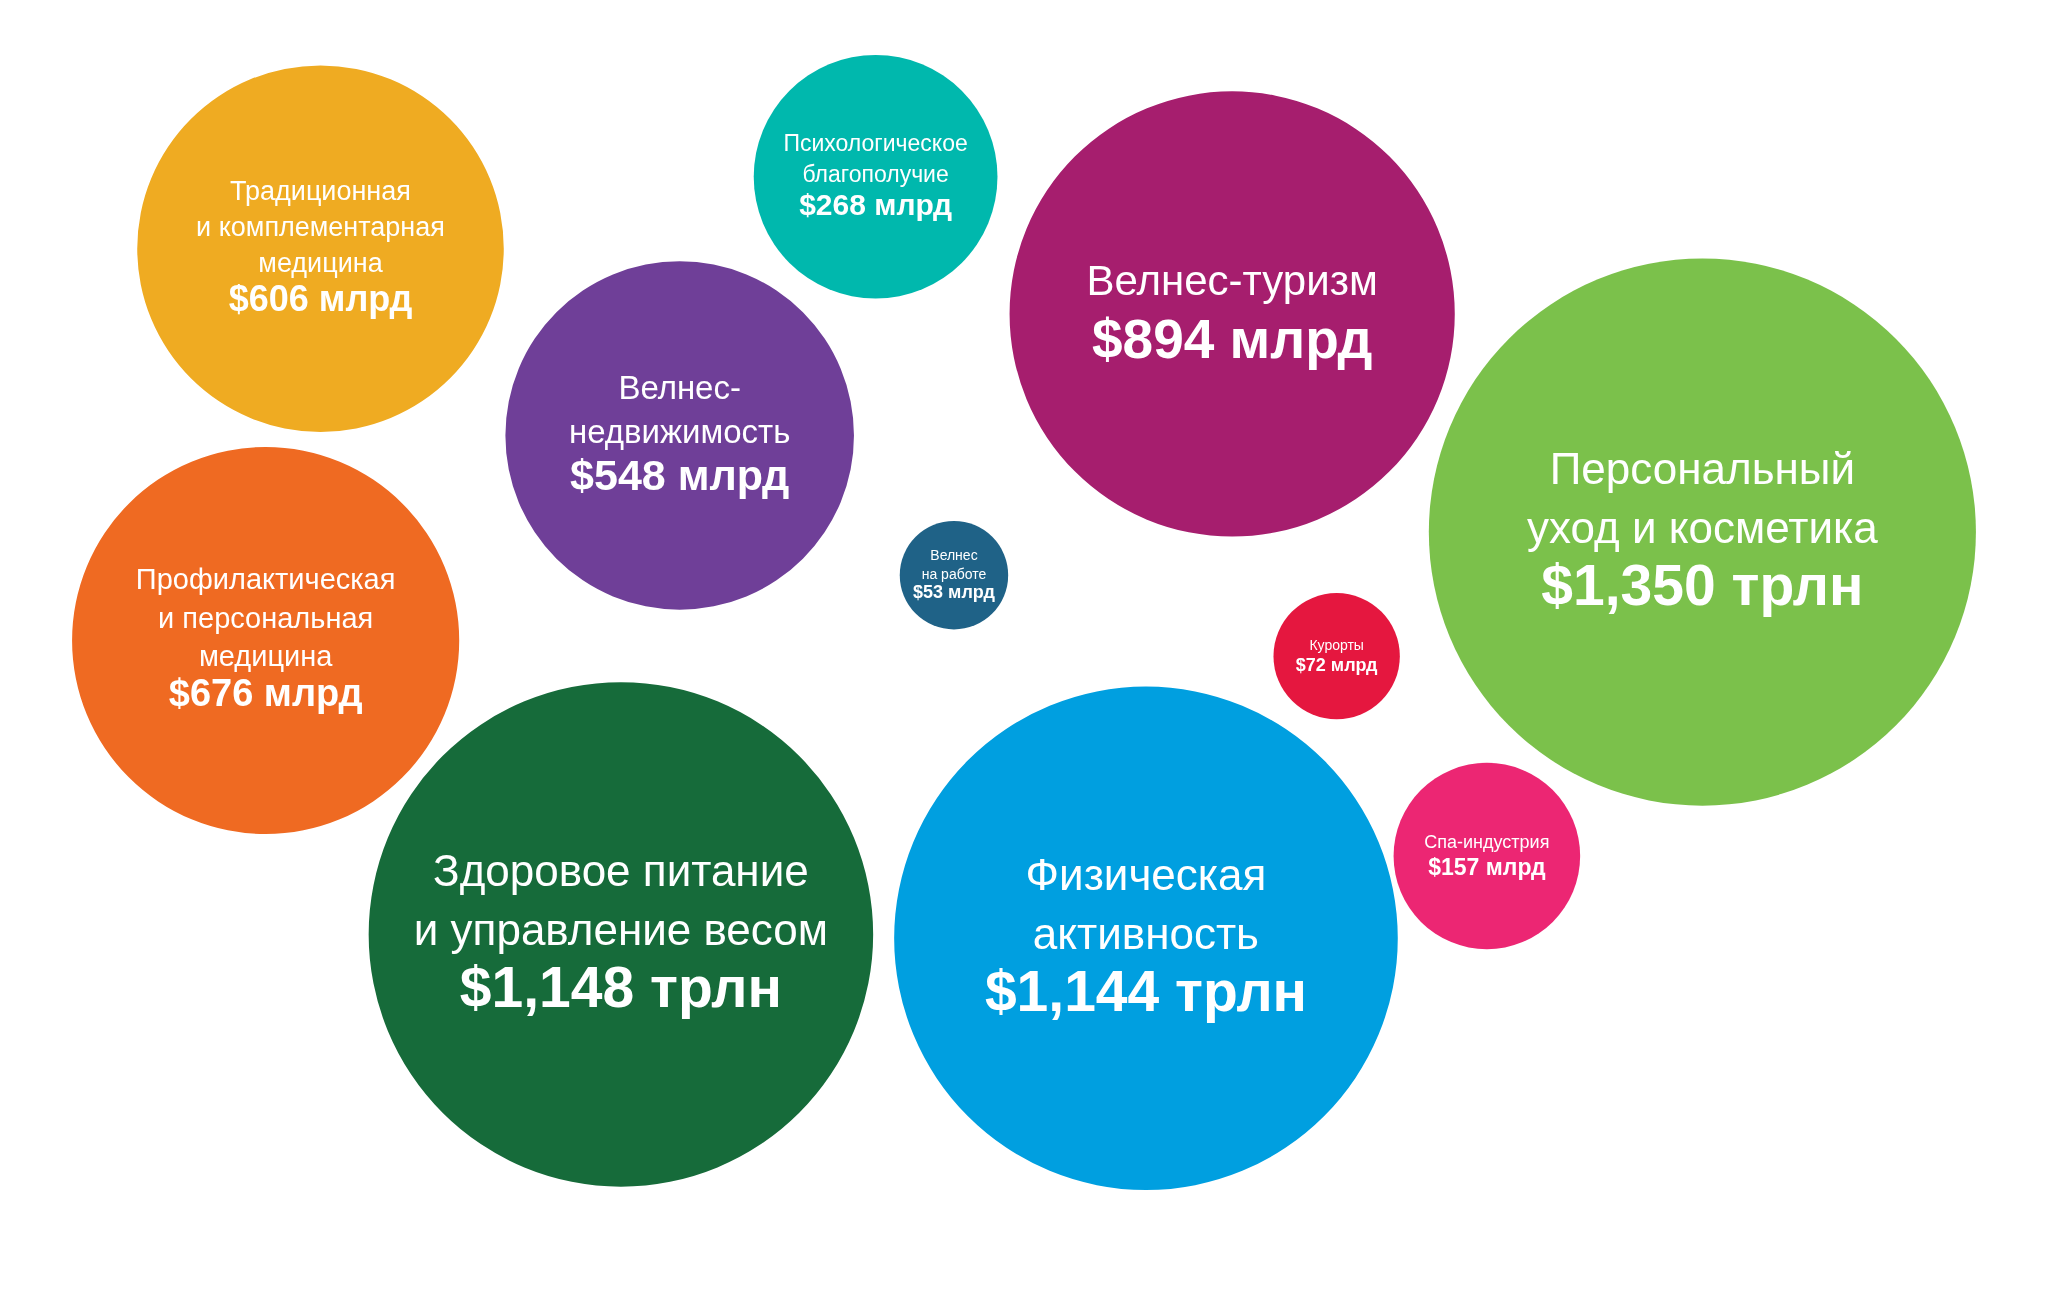 Image resolution: width=2048 pixels, height=1294 pixels. Describe the element at coordinates (1336, 645) in the screenshot. I see `category-label: Курорты` at that location.